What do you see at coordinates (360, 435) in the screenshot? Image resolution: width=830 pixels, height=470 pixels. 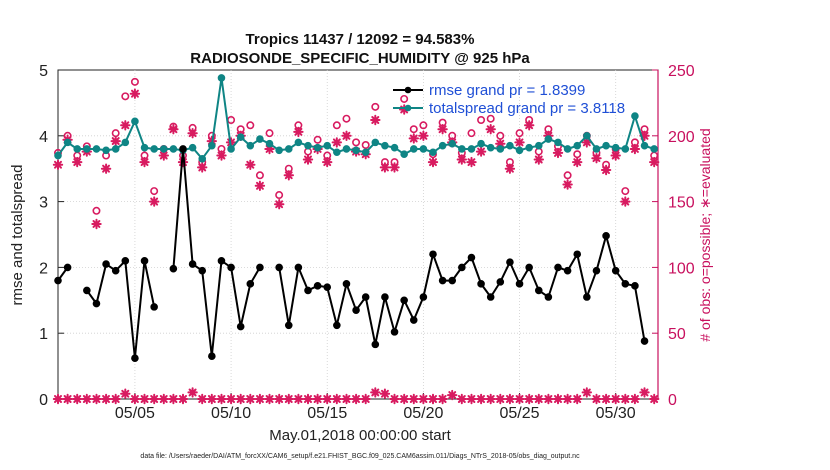 I see `x-axis-label: May.01,2018 00:00:00 start` at bounding box center [360, 435].